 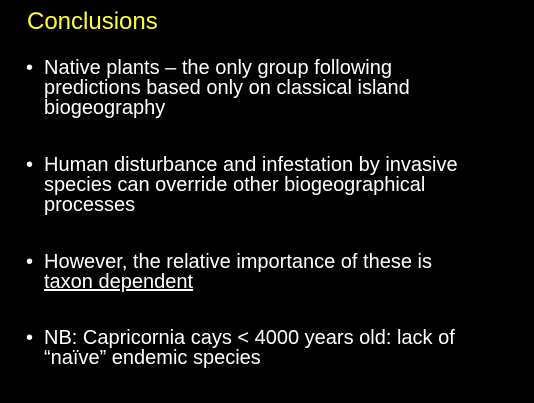 What do you see at coordinates (105, 108) in the screenshot?
I see `bullet-line: biogeography` at bounding box center [105, 108].